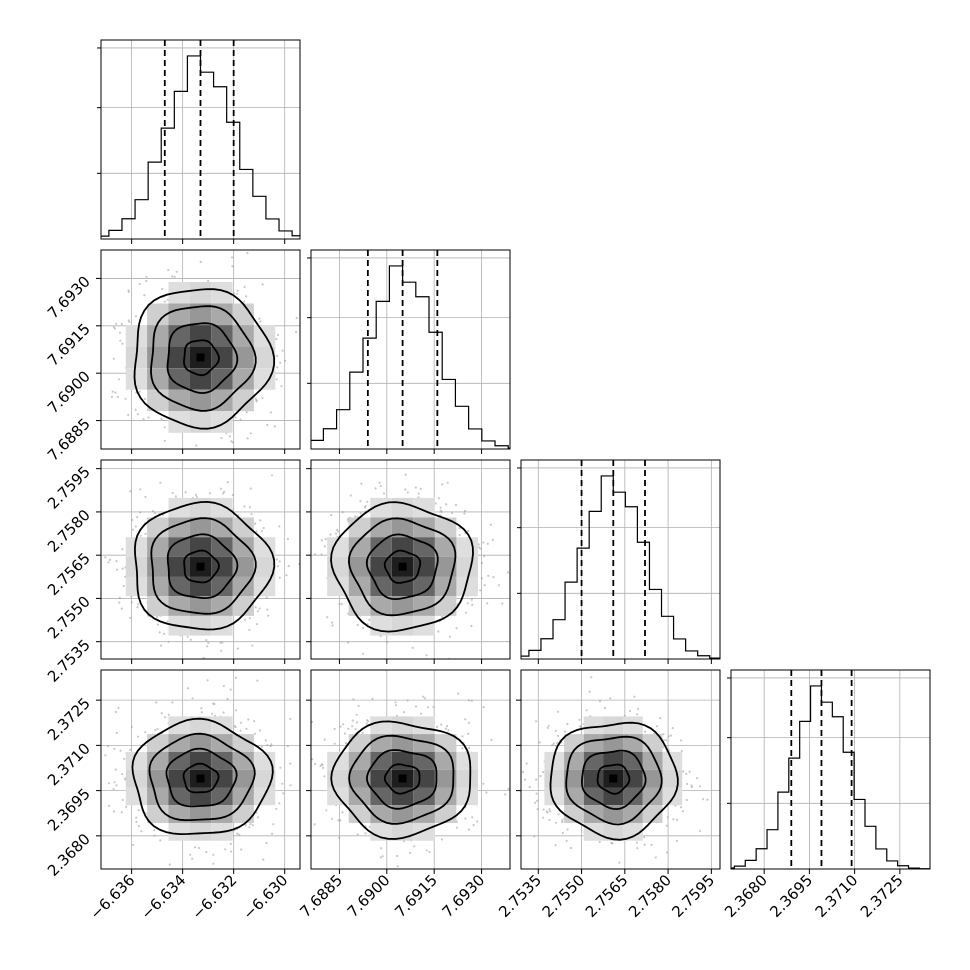 This screenshot has width=970, height=970. Describe the element at coordinates (620, 559) in the screenshot. I see `panel-frame` at that location.